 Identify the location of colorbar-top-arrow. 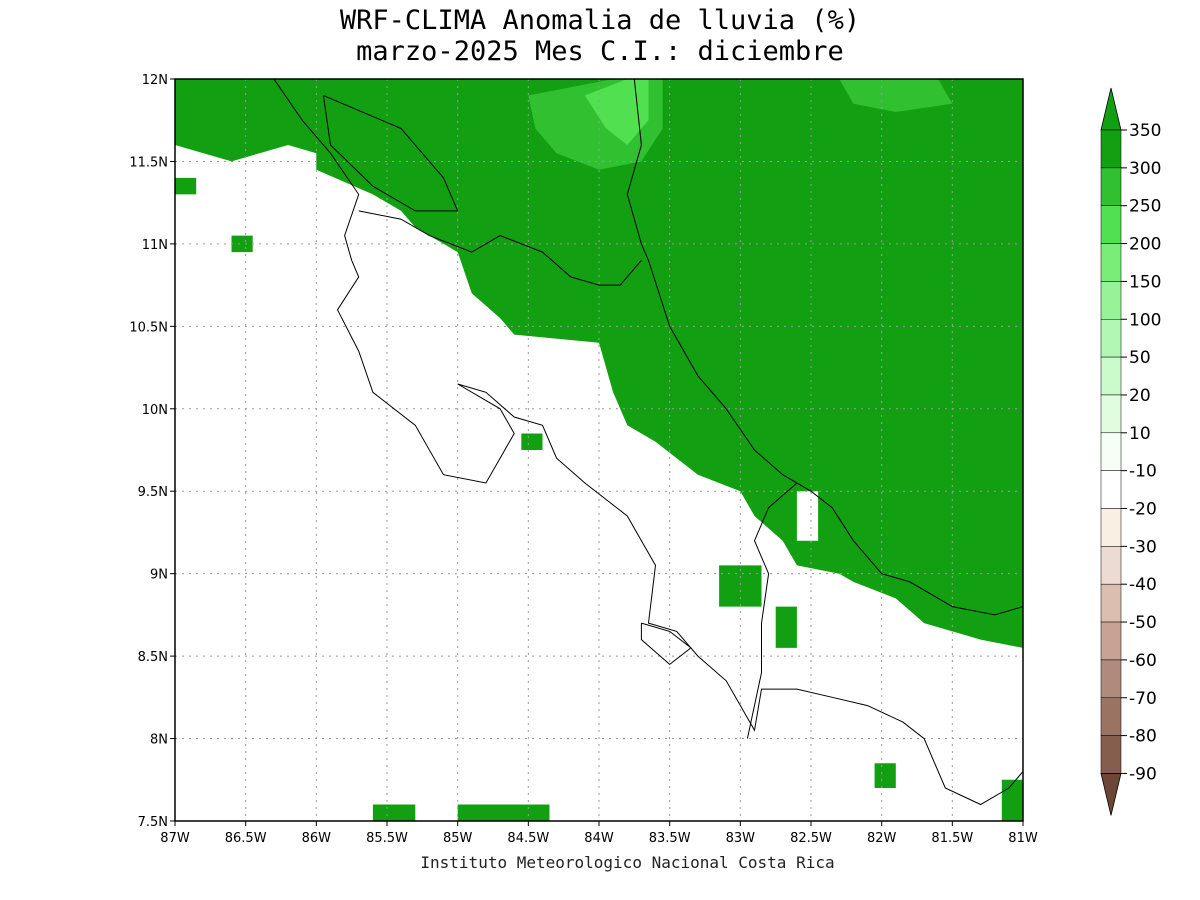
(1111, 109).